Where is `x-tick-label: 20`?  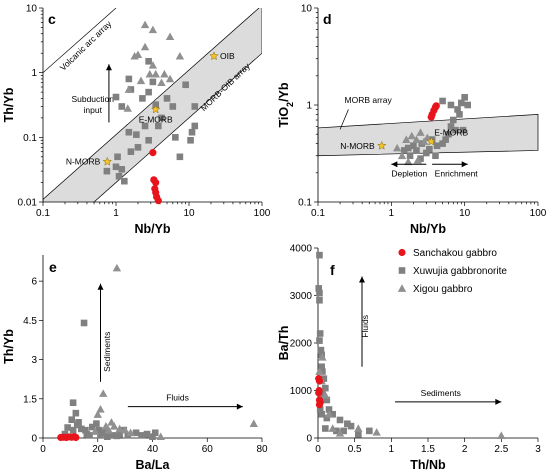
x-tick-label: 20 is located at coordinates (98, 449).